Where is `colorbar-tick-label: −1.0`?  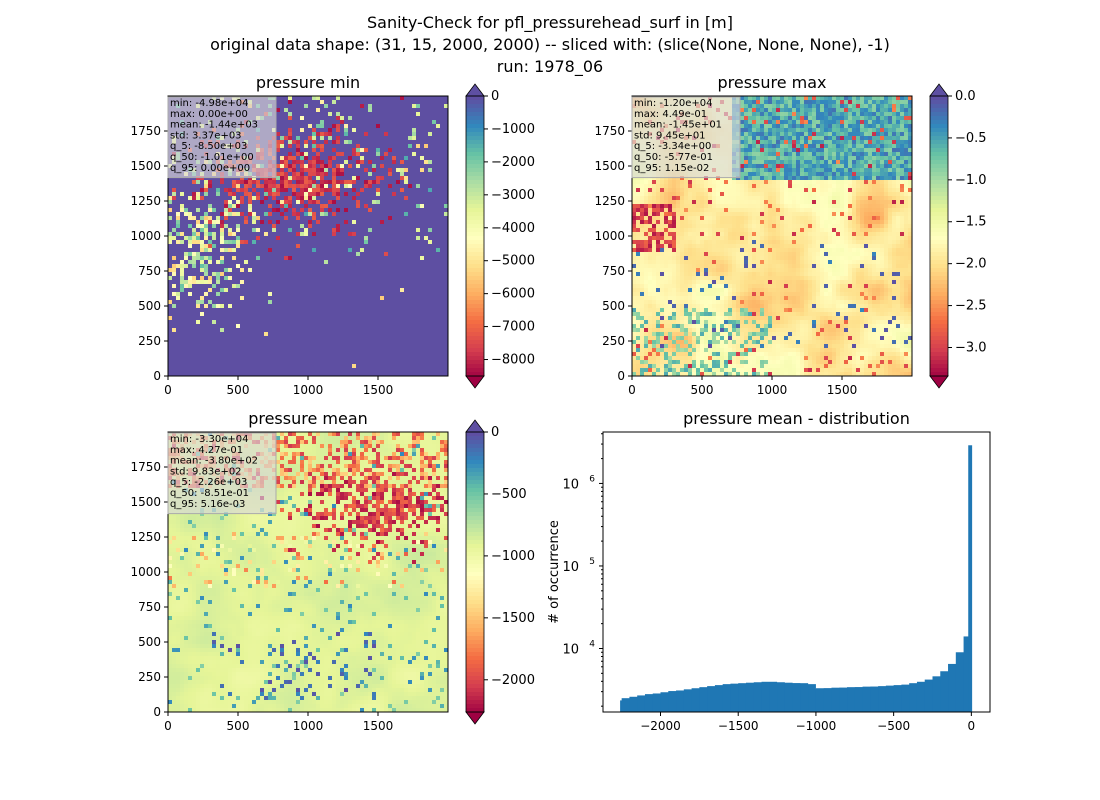
colorbar-tick-label: −1.0 is located at coordinates (971, 180).